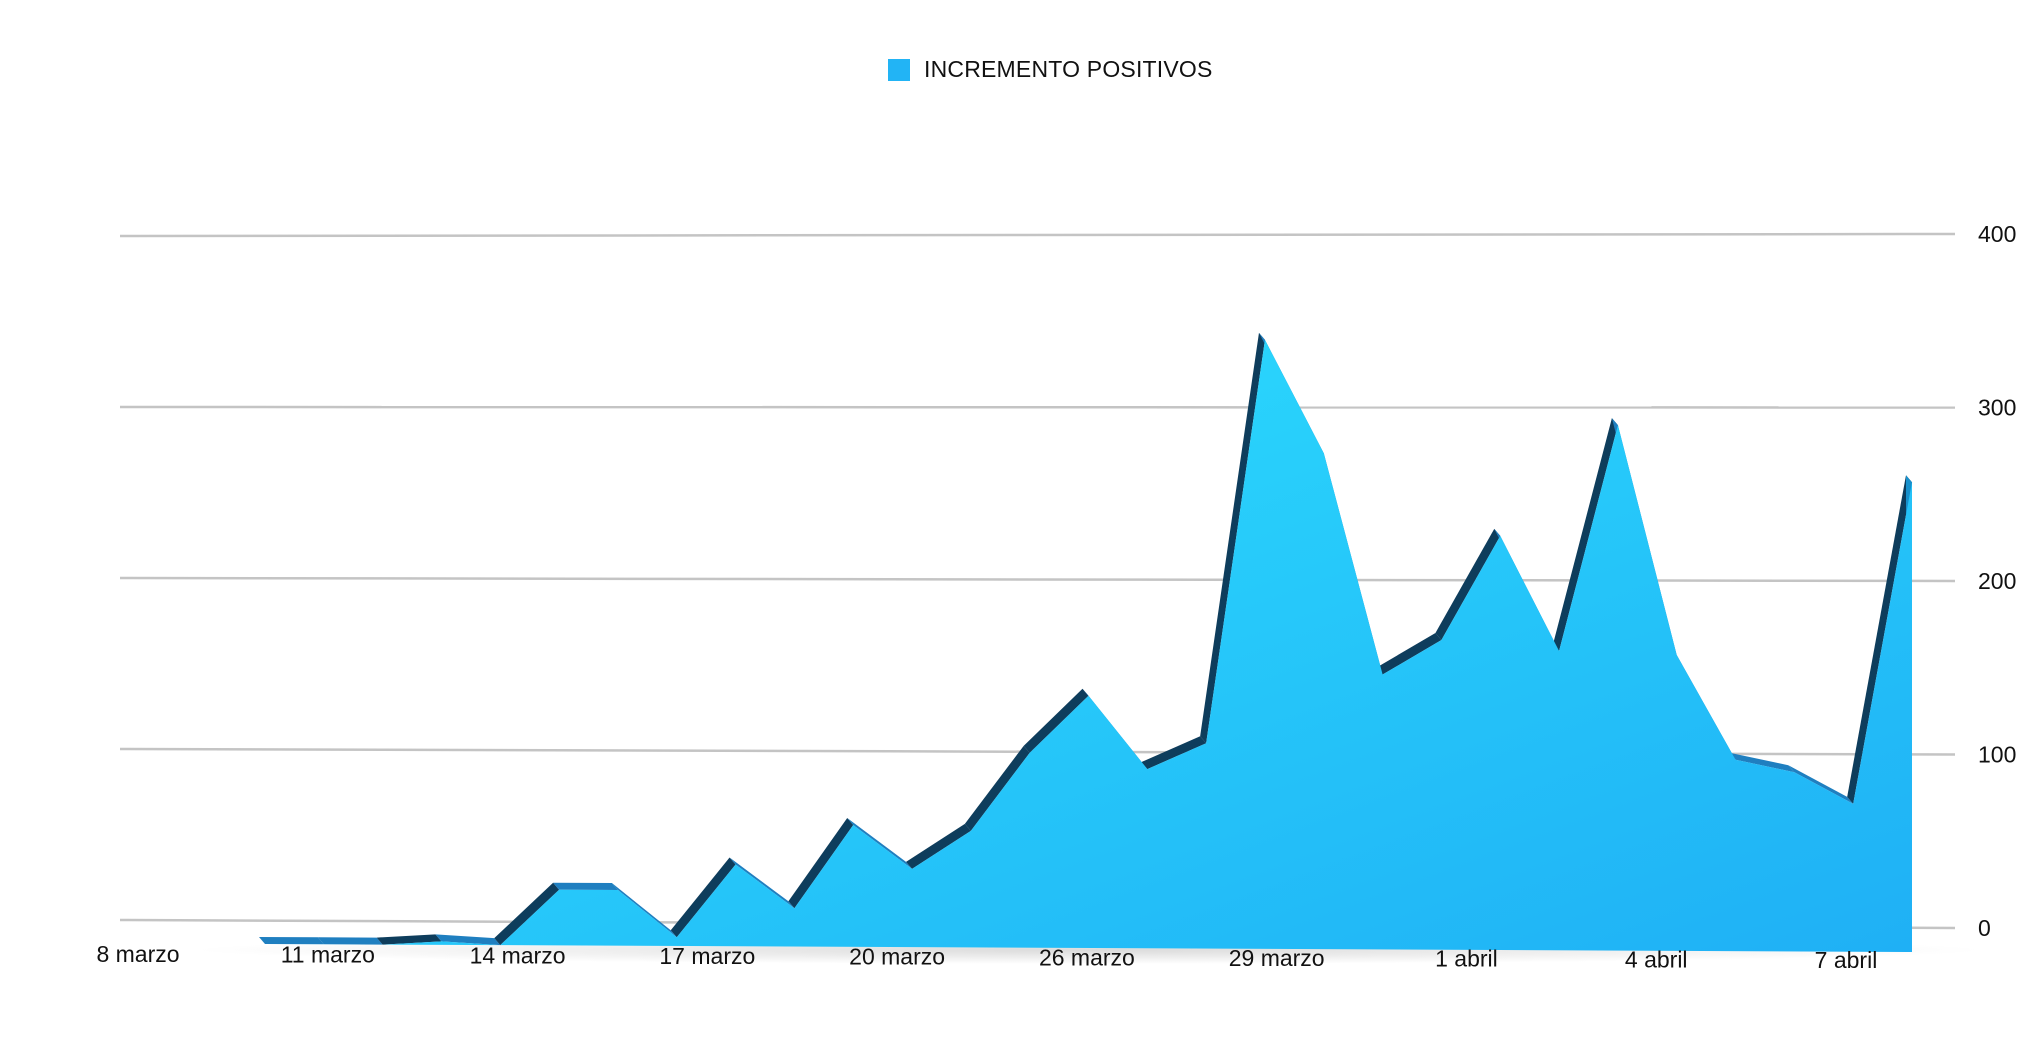 This screenshot has height=1037, width=2030. What do you see at coordinates (1277, 958) in the screenshot?
I see `x-tick-label: 29 marzo` at bounding box center [1277, 958].